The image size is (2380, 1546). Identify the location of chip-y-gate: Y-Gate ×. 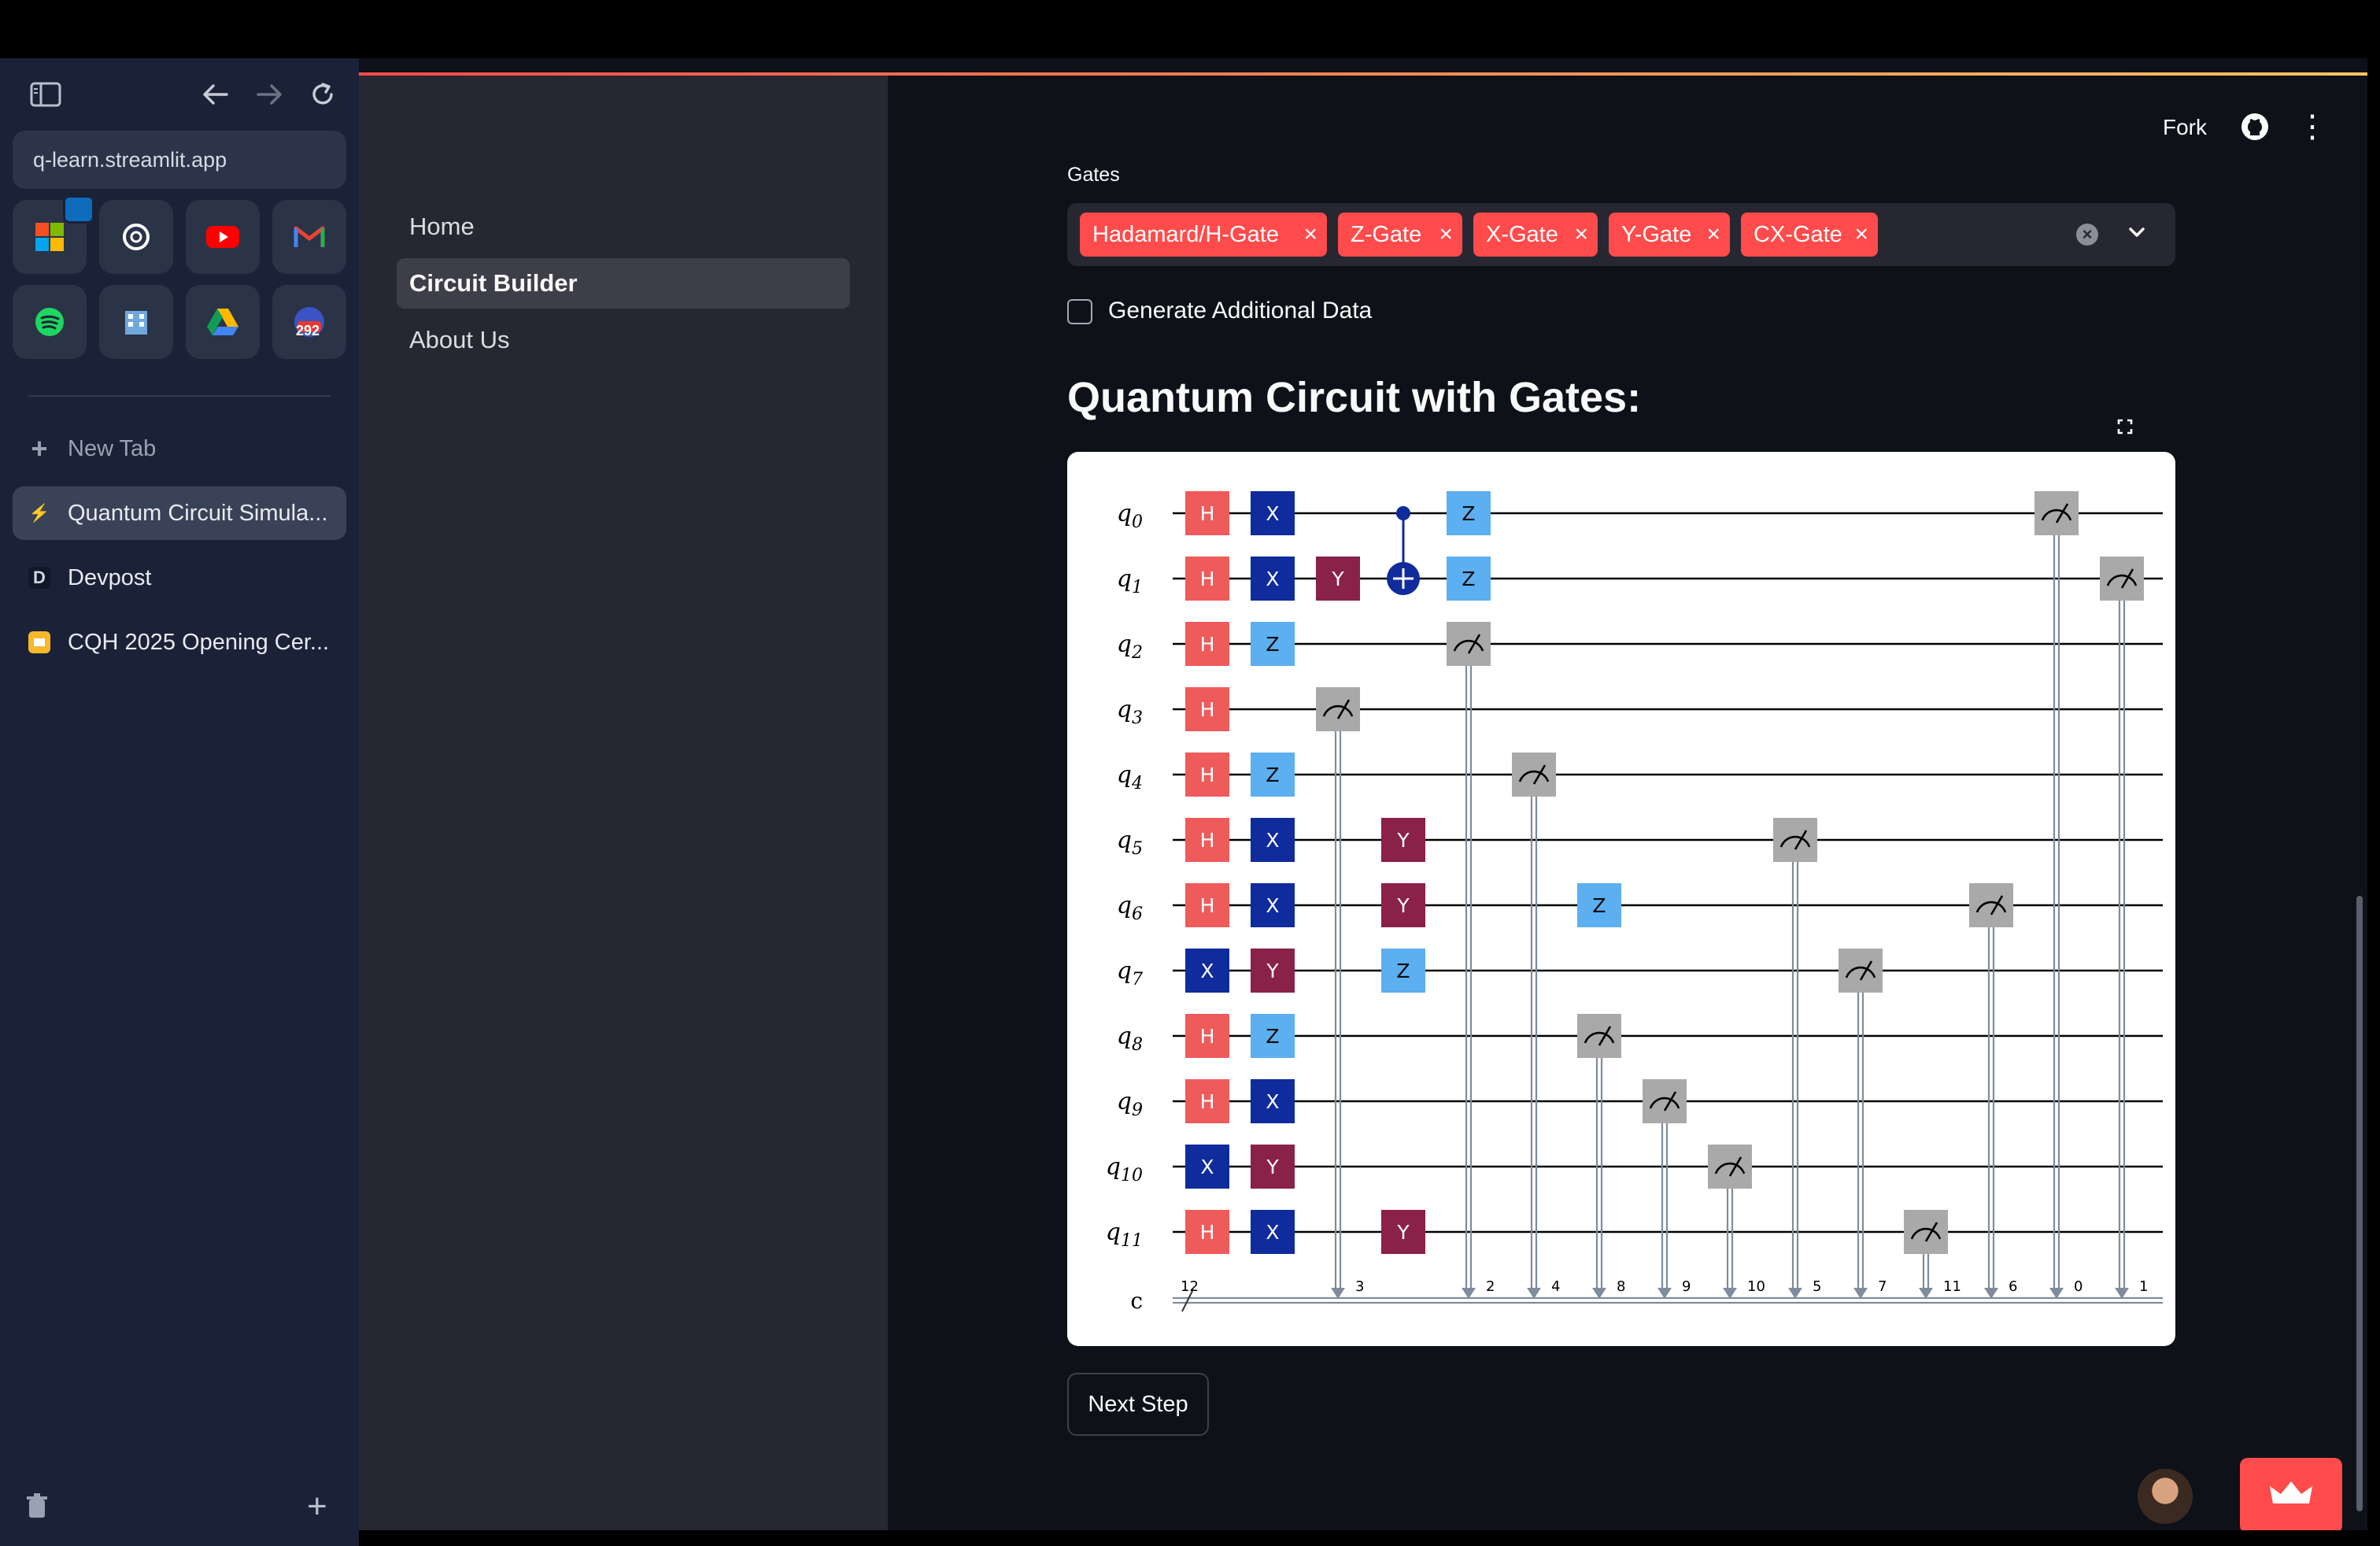
(1669, 235).